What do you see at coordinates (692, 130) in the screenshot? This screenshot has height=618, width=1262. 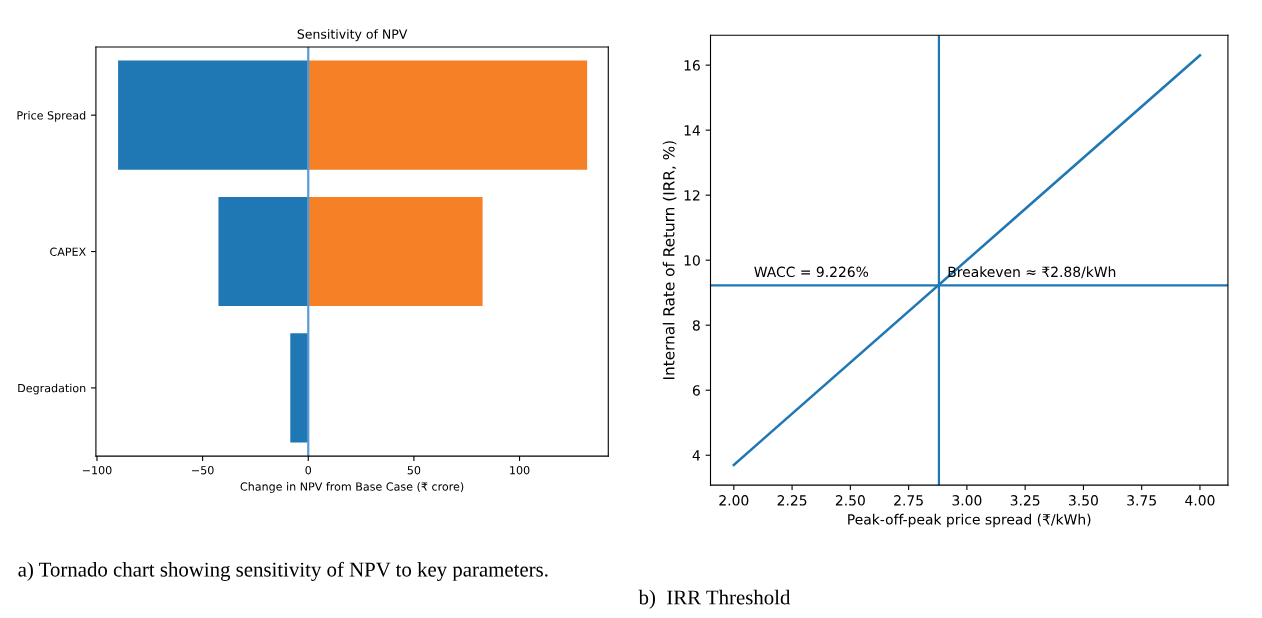 I see `y-tick-label: 14` at bounding box center [692, 130].